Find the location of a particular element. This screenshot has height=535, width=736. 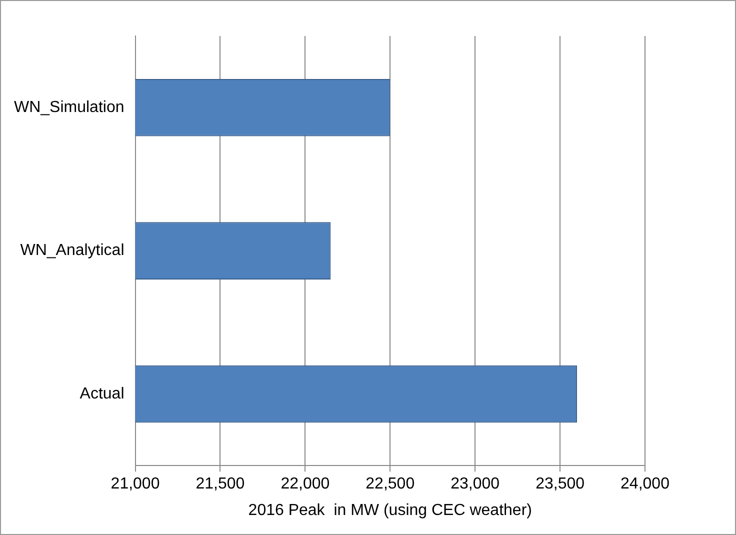

y-tick-label: WN_Simulation is located at coordinates (69, 107).